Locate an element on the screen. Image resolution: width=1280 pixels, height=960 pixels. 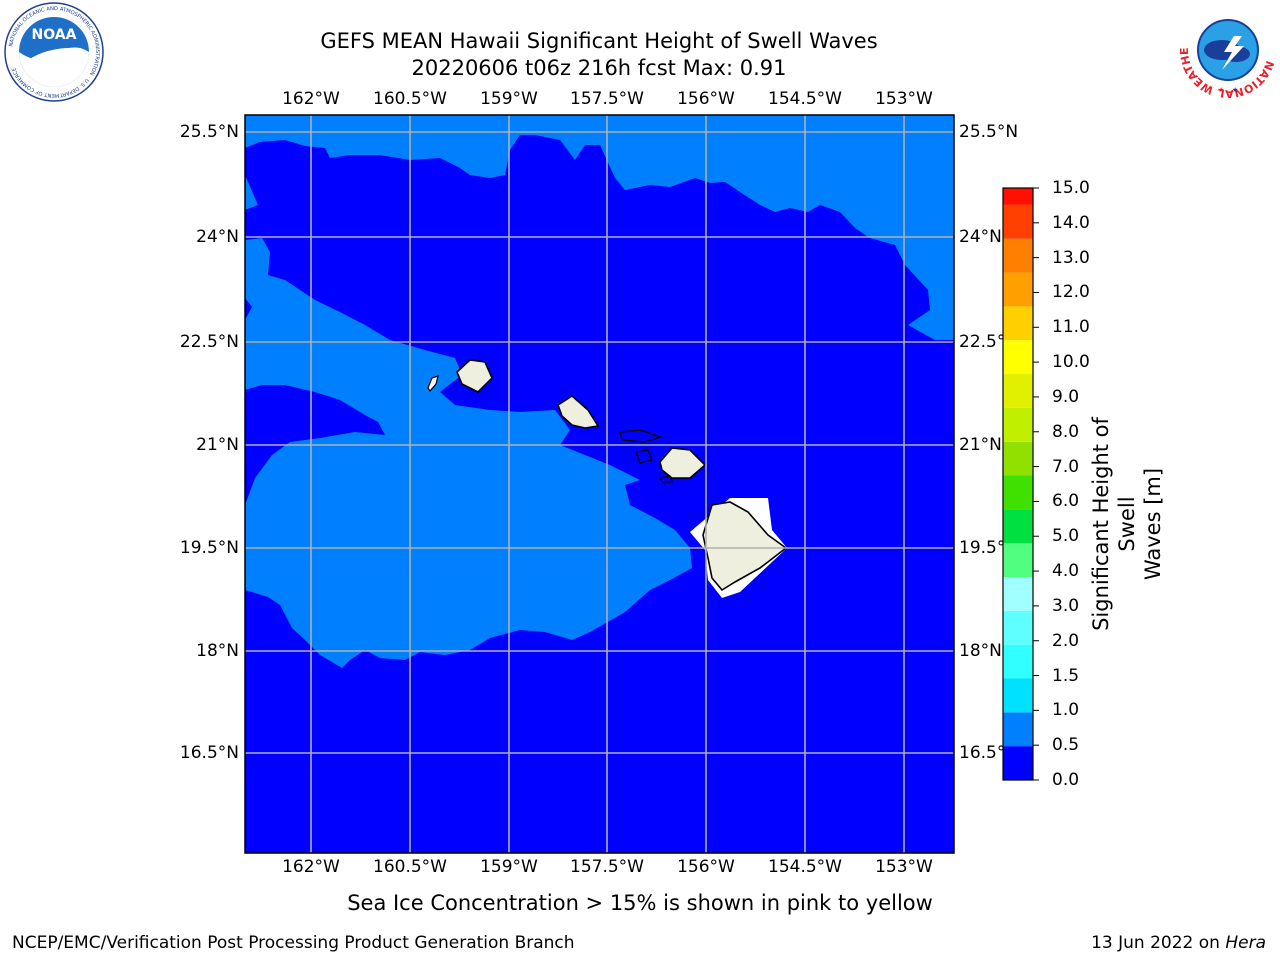
island-hawaii is located at coordinates (745, 546).